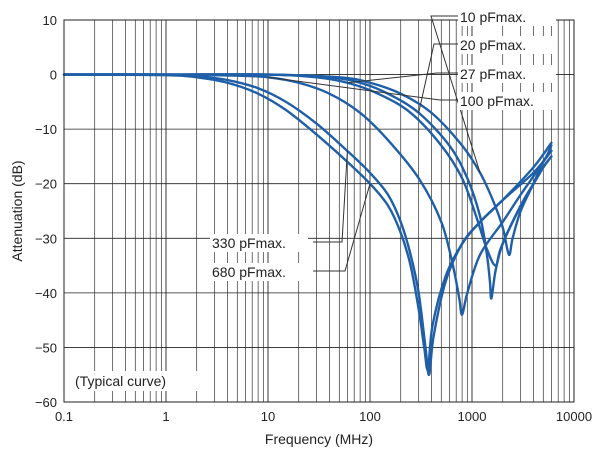  I want to click on x-axis-label: Frequency (MHz), so click(319, 439).